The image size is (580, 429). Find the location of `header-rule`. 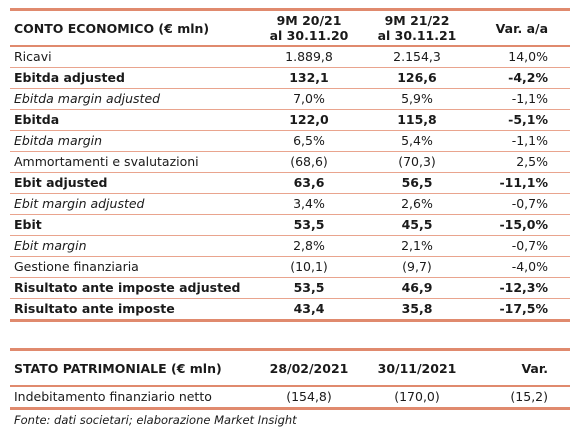

header-rule is located at coordinates (290, 46).